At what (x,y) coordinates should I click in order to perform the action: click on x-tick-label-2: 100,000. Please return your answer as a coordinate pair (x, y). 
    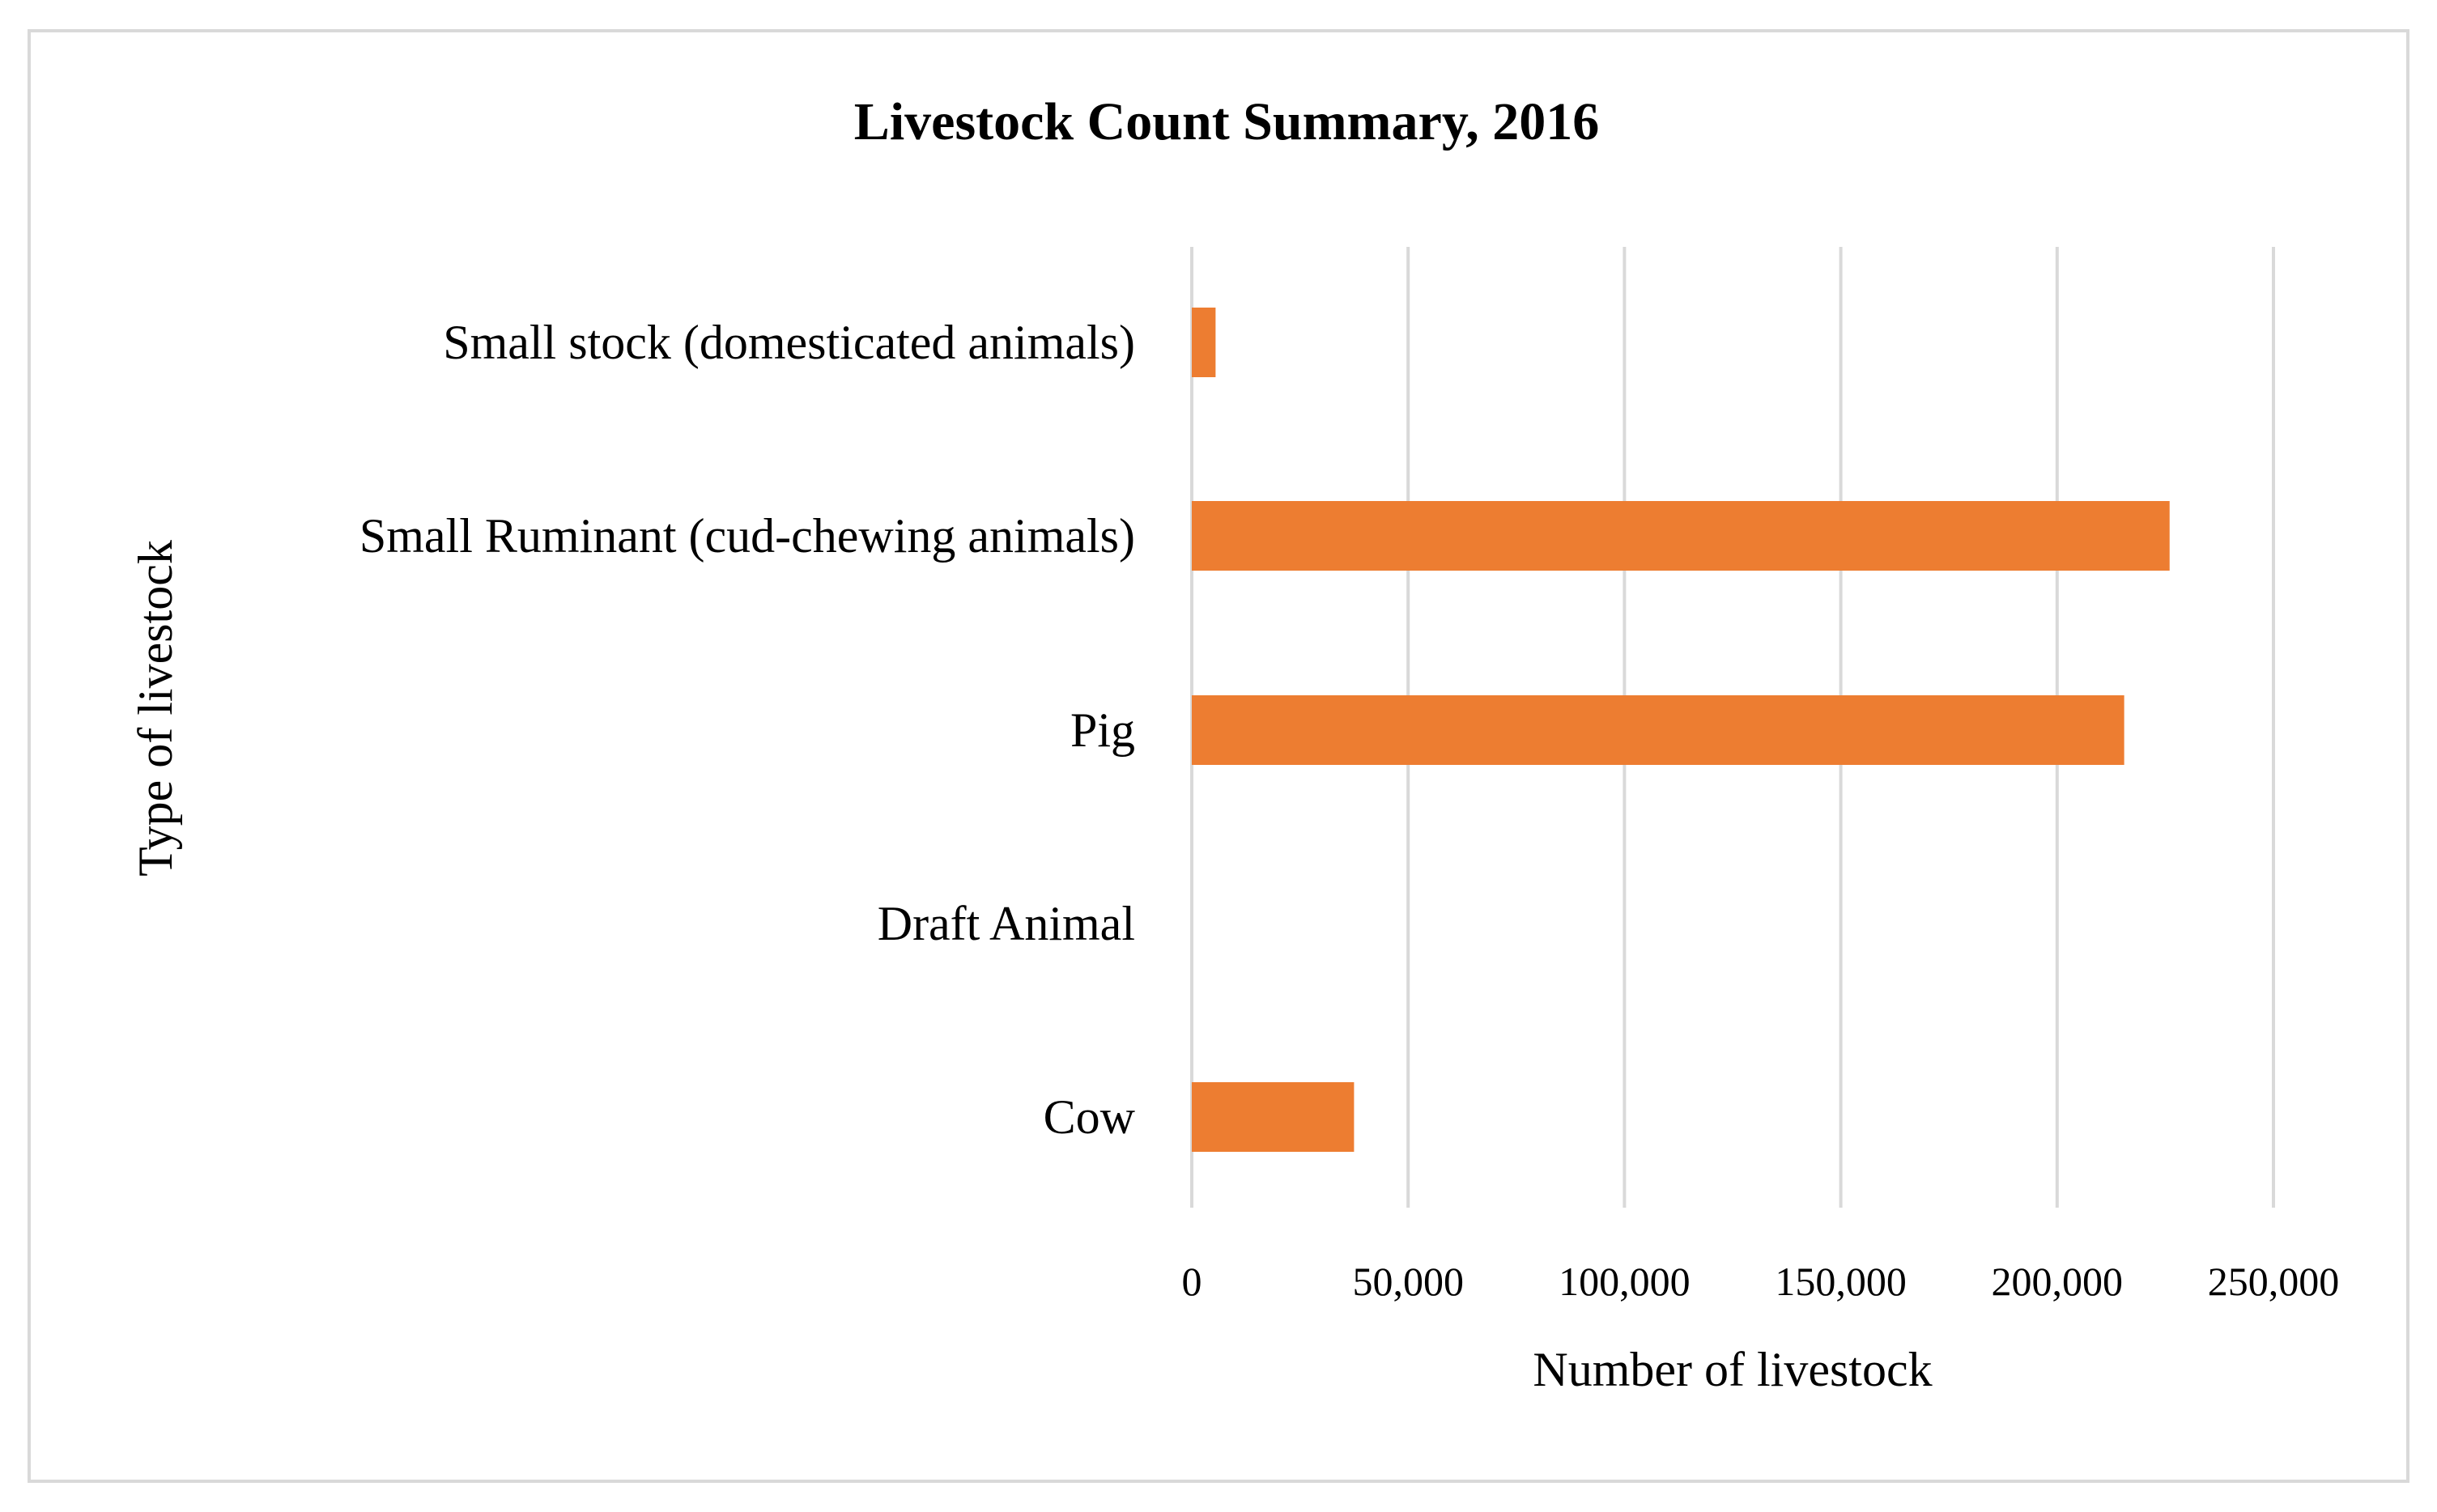
    Looking at the image, I should click on (1625, 1281).